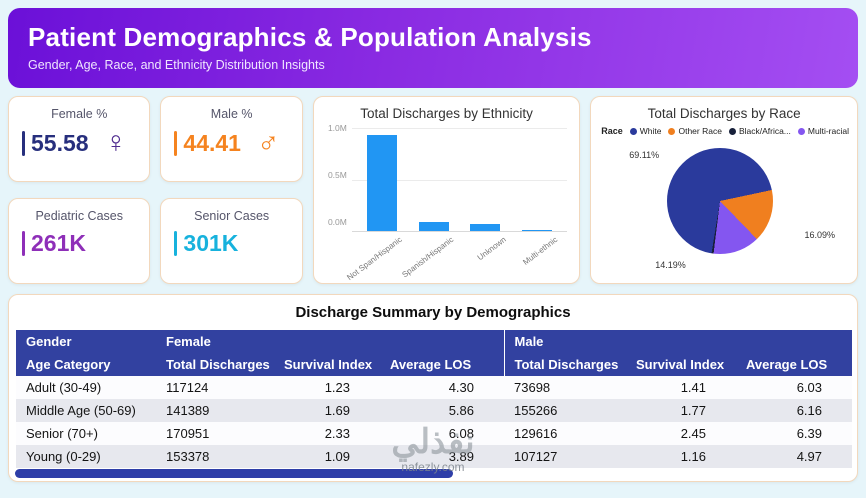  What do you see at coordinates (670, 265) in the screenshot?
I see `pie-percent-label: 14.19%` at bounding box center [670, 265].